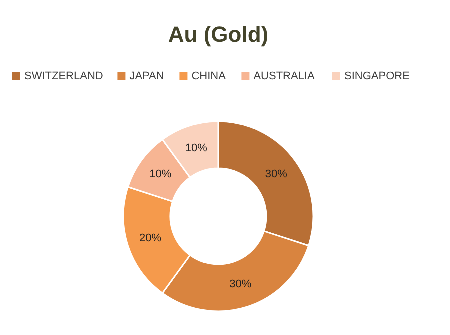 This screenshot has width=450, height=335. Describe the element at coordinates (285, 76) in the screenshot. I see `legend-label: AUSTRALIA` at that location.